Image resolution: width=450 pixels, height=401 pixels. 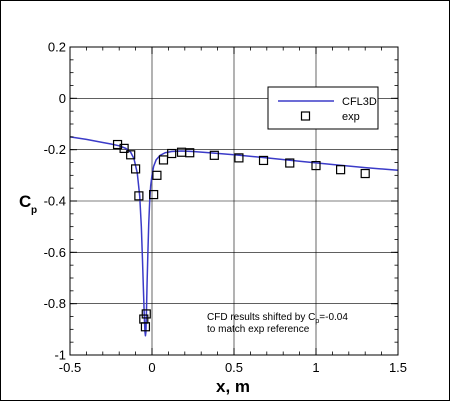 What do you see at coordinates (25, 201) in the screenshot?
I see `y-axis-title-main: C` at bounding box center [25, 201].